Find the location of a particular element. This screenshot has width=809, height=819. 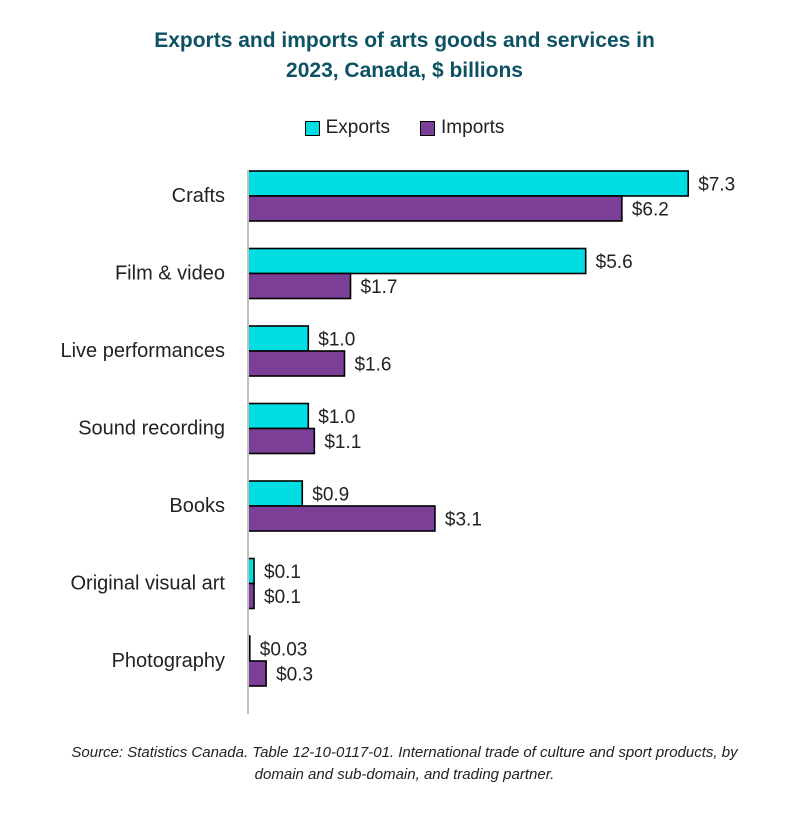

bar-exports-crafts is located at coordinates (468, 183).